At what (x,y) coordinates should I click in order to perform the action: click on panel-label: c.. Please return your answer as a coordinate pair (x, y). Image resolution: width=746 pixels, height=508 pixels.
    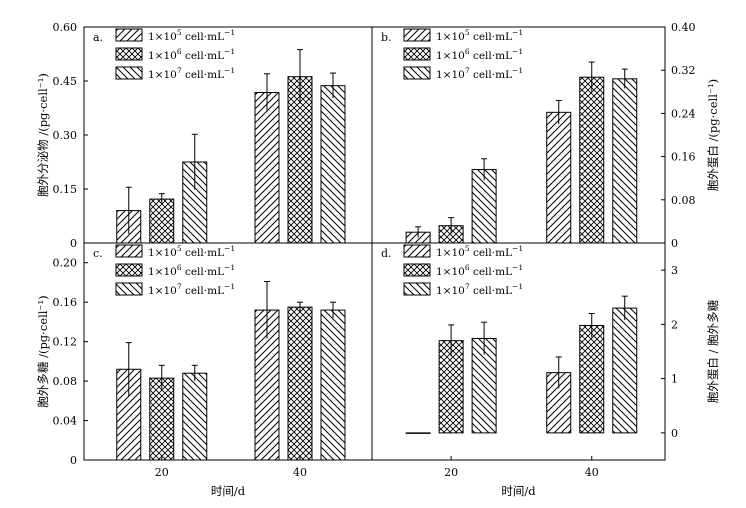
    Looking at the image, I should click on (98, 253).